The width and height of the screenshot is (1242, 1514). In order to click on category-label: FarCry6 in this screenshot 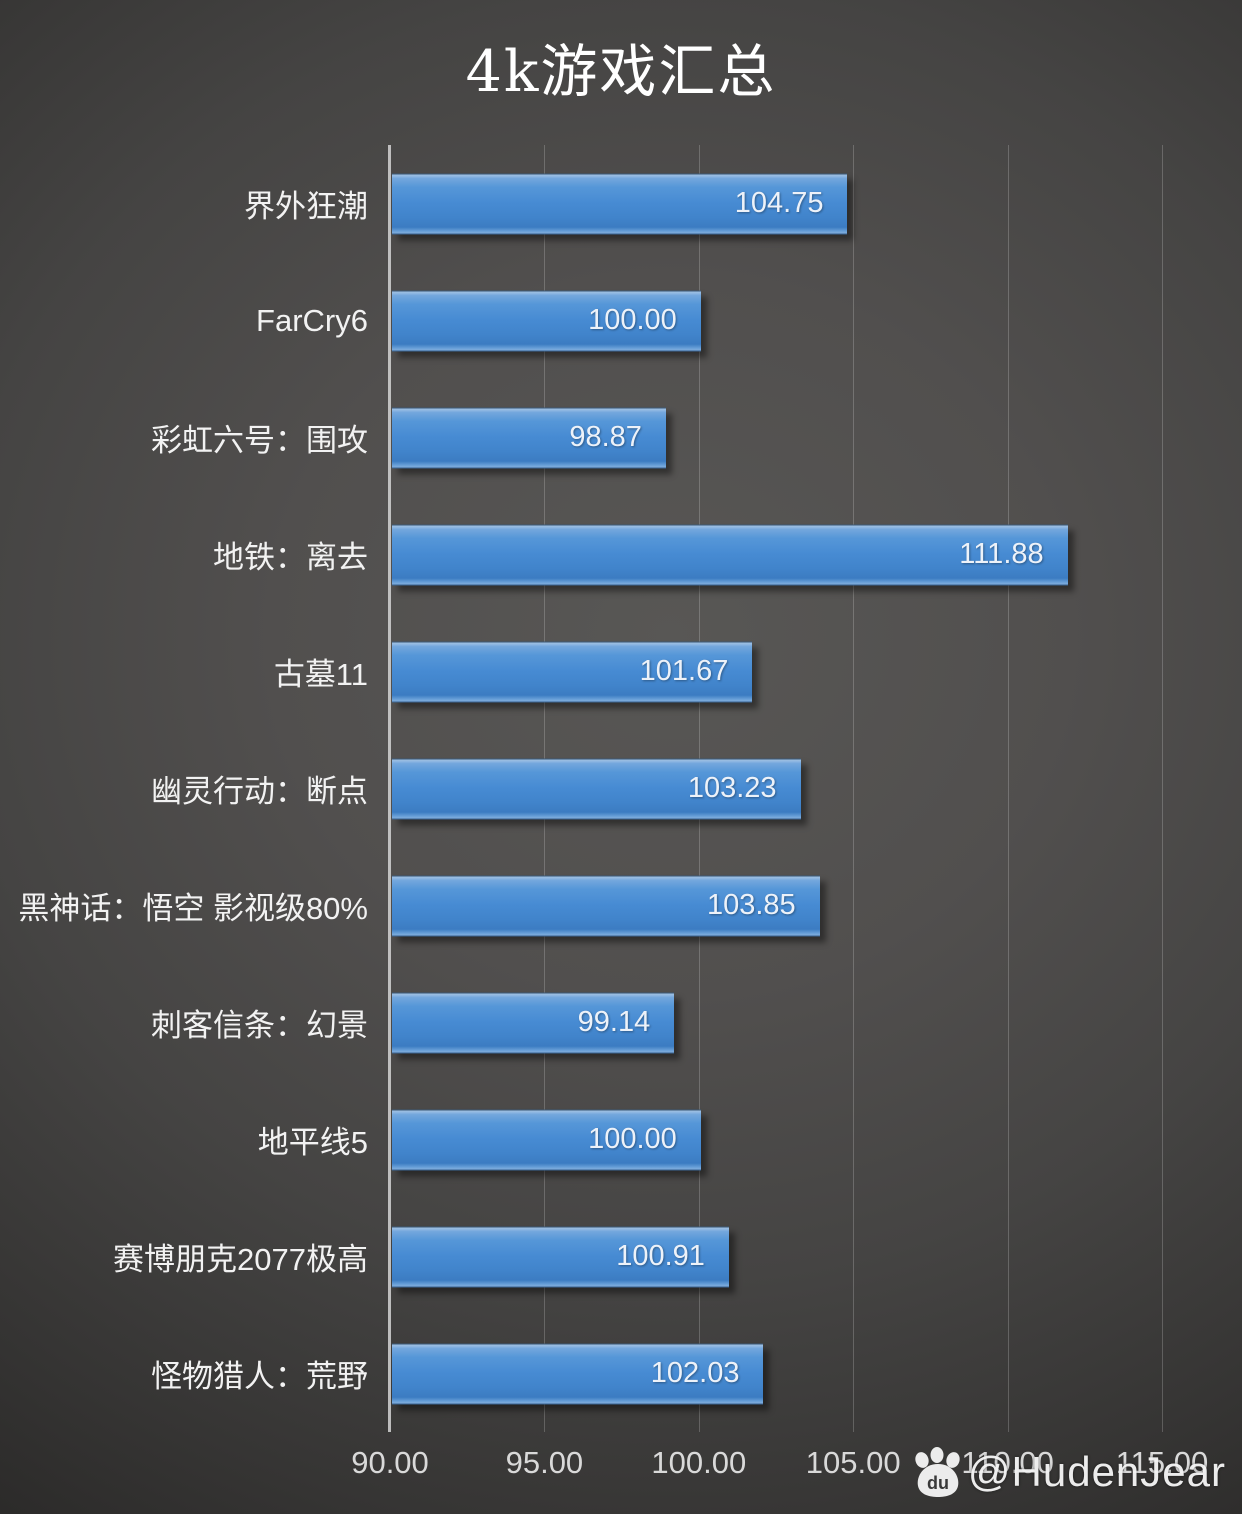, I will do `click(312, 320)`.